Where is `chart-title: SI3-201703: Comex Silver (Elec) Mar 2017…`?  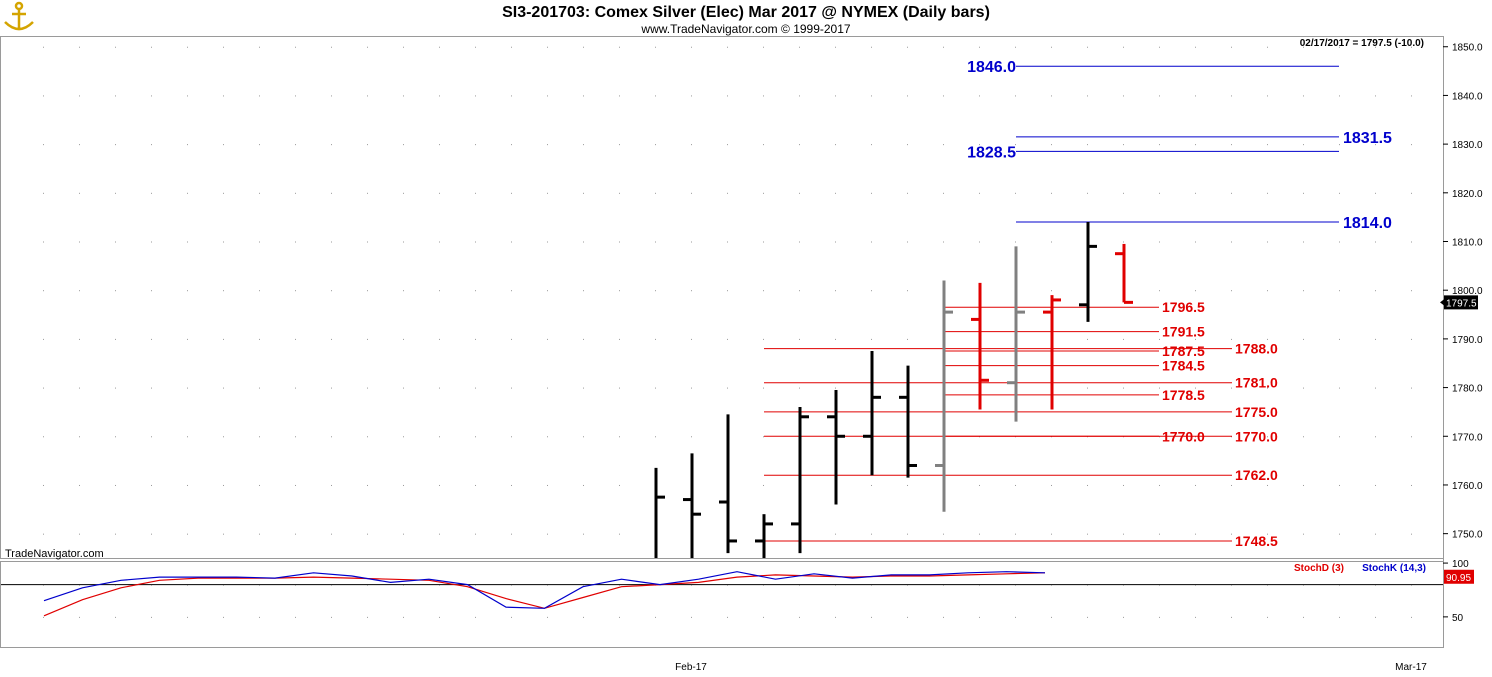
chart-title: SI3-201703: Comex Silver (Elec) Mar 2017… is located at coordinates (746, 12).